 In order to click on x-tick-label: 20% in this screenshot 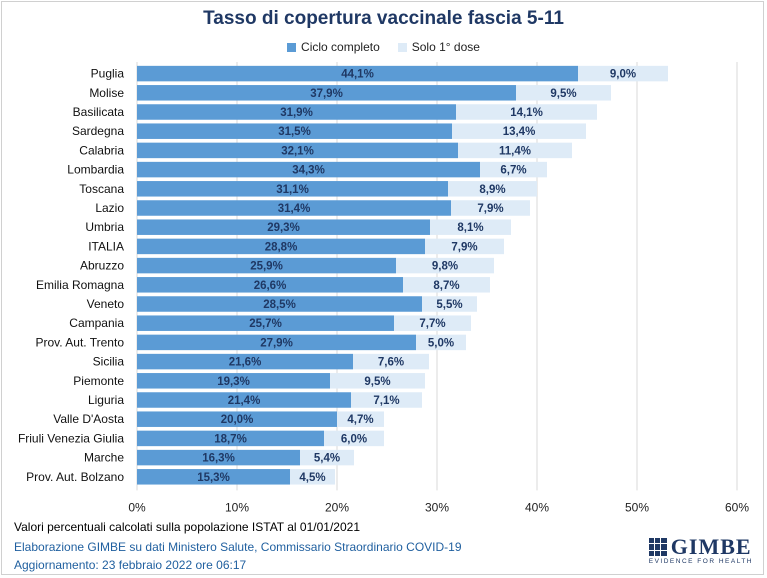, I will do `click(337, 507)`.